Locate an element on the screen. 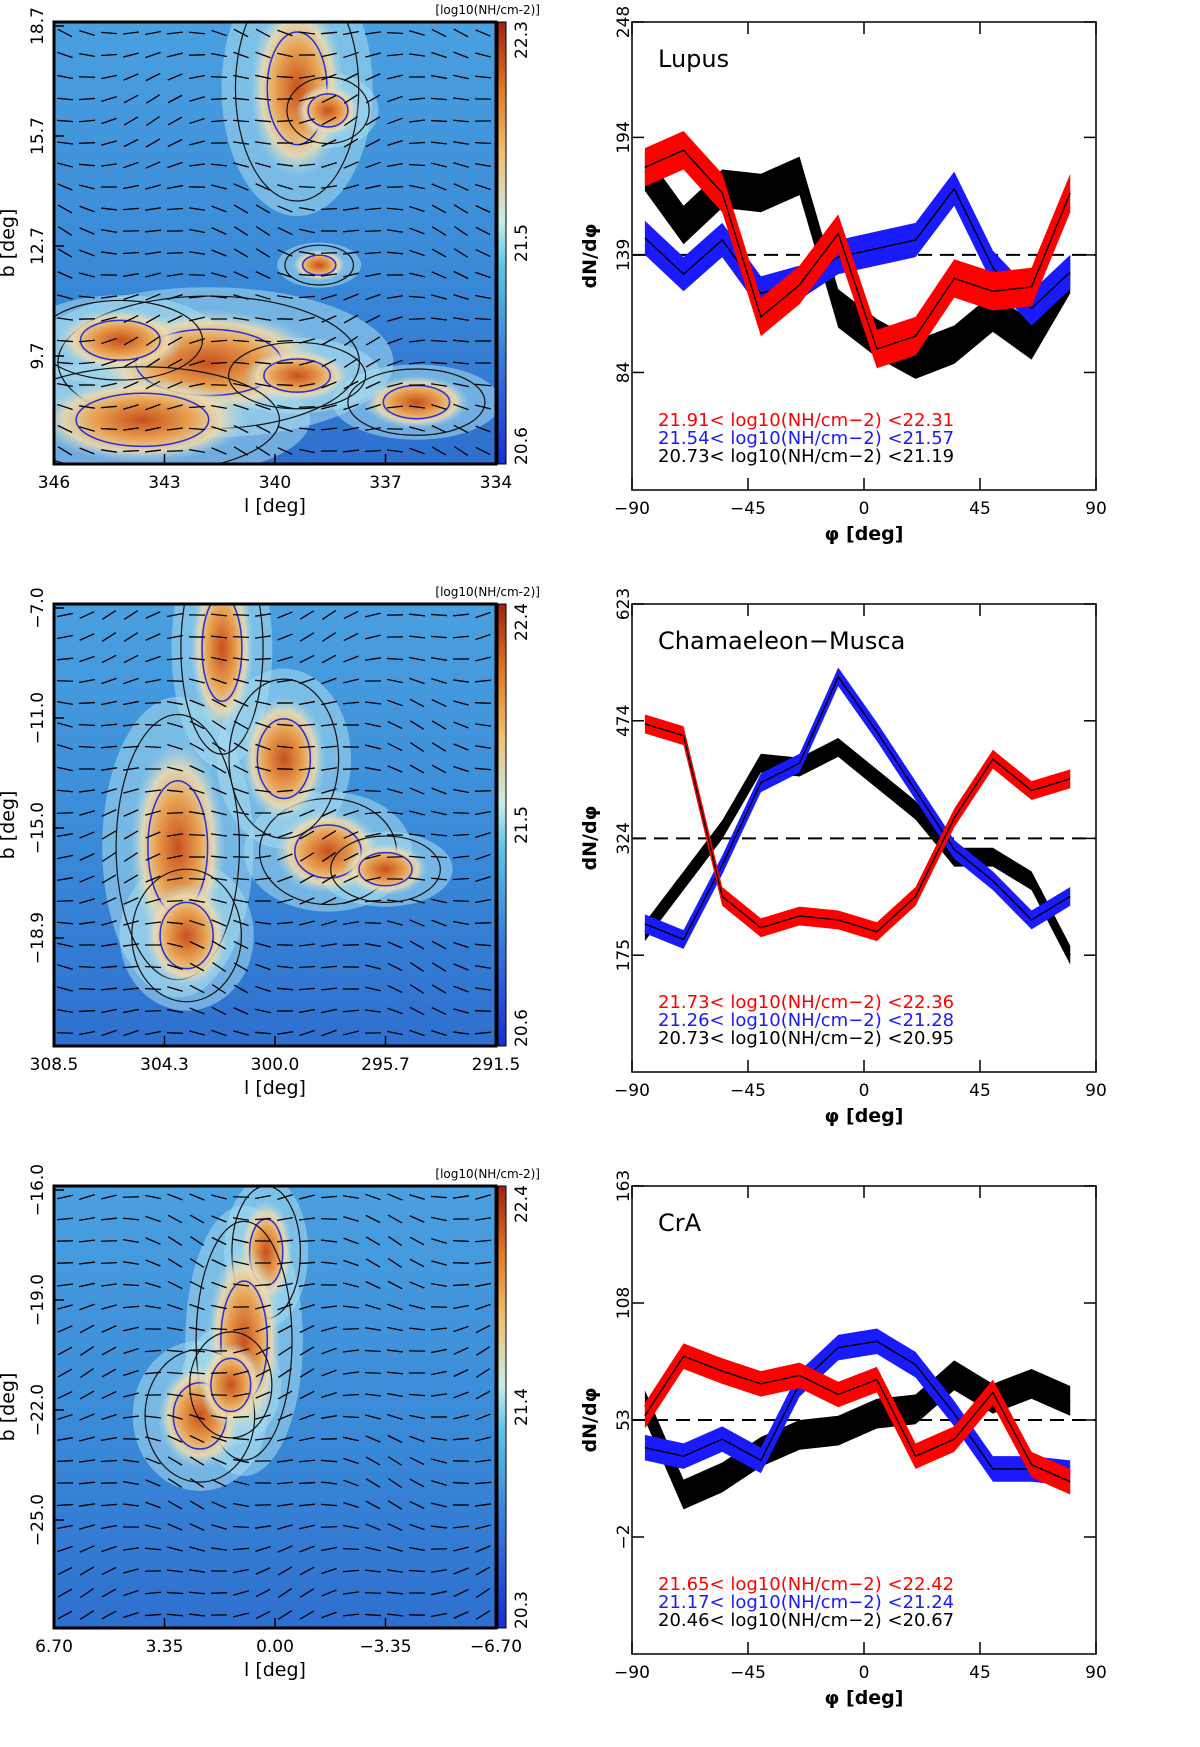 The height and width of the screenshot is (1747, 1200). contour-black is located at coordinates (187, 935).